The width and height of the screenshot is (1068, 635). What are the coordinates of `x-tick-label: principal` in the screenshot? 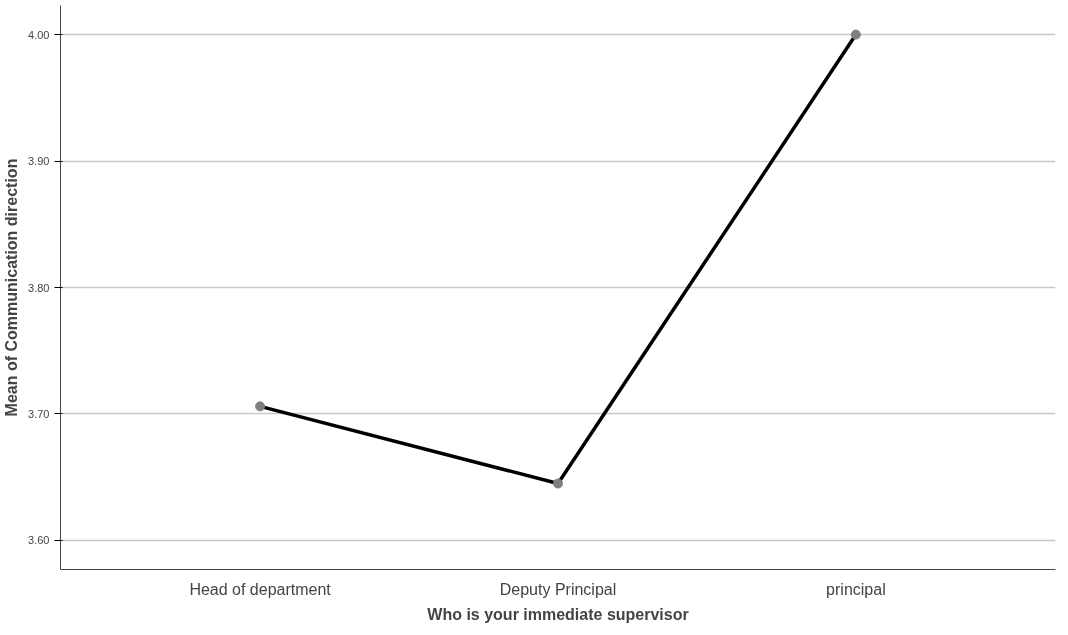 It's located at (856, 589).